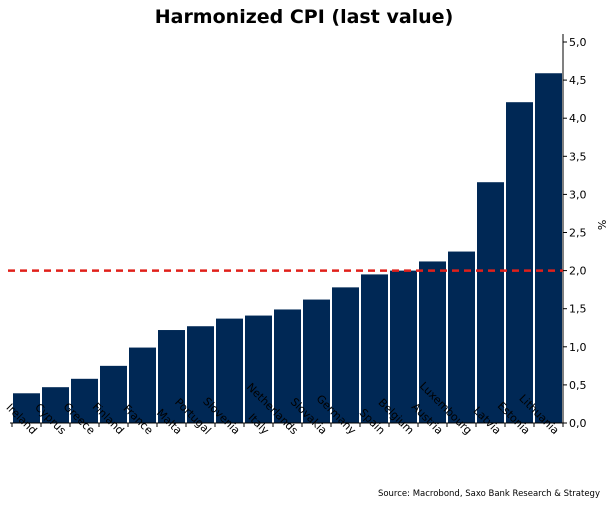 This screenshot has width=608, height=508. I want to click on bar-estonia, so click(519, 262).